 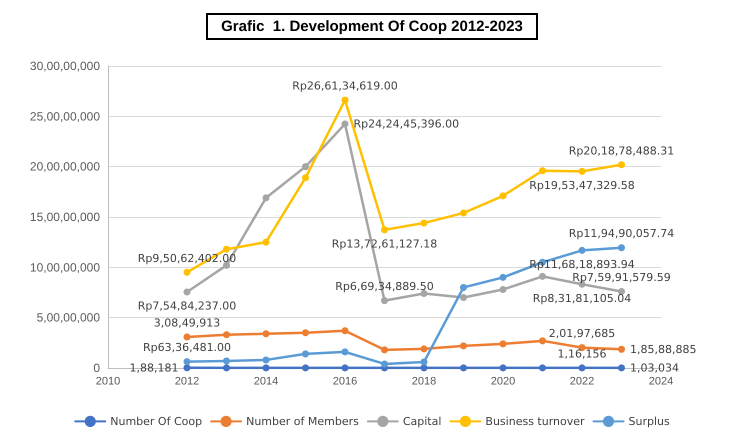 I want to click on x-tick-label: 2010, so click(x=108, y=382).